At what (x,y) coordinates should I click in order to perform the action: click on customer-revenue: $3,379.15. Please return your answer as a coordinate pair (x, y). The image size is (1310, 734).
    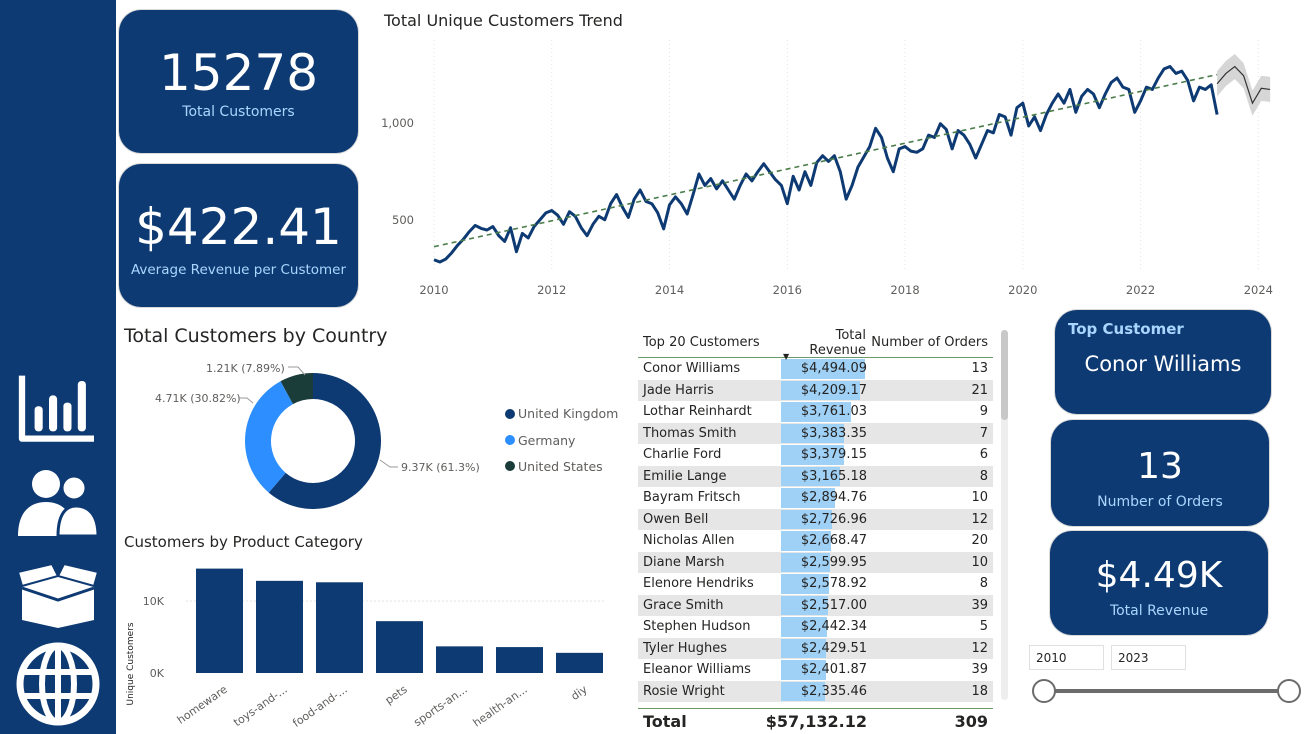
    Looking at the image, I should click on (824, 455).